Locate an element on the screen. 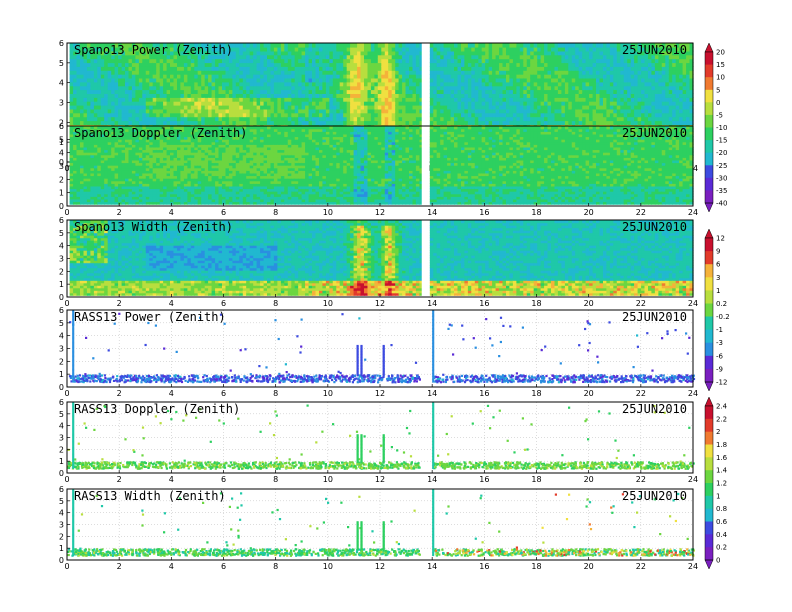  colorbar-label: 1.8 is located at coordinates (721, 445).